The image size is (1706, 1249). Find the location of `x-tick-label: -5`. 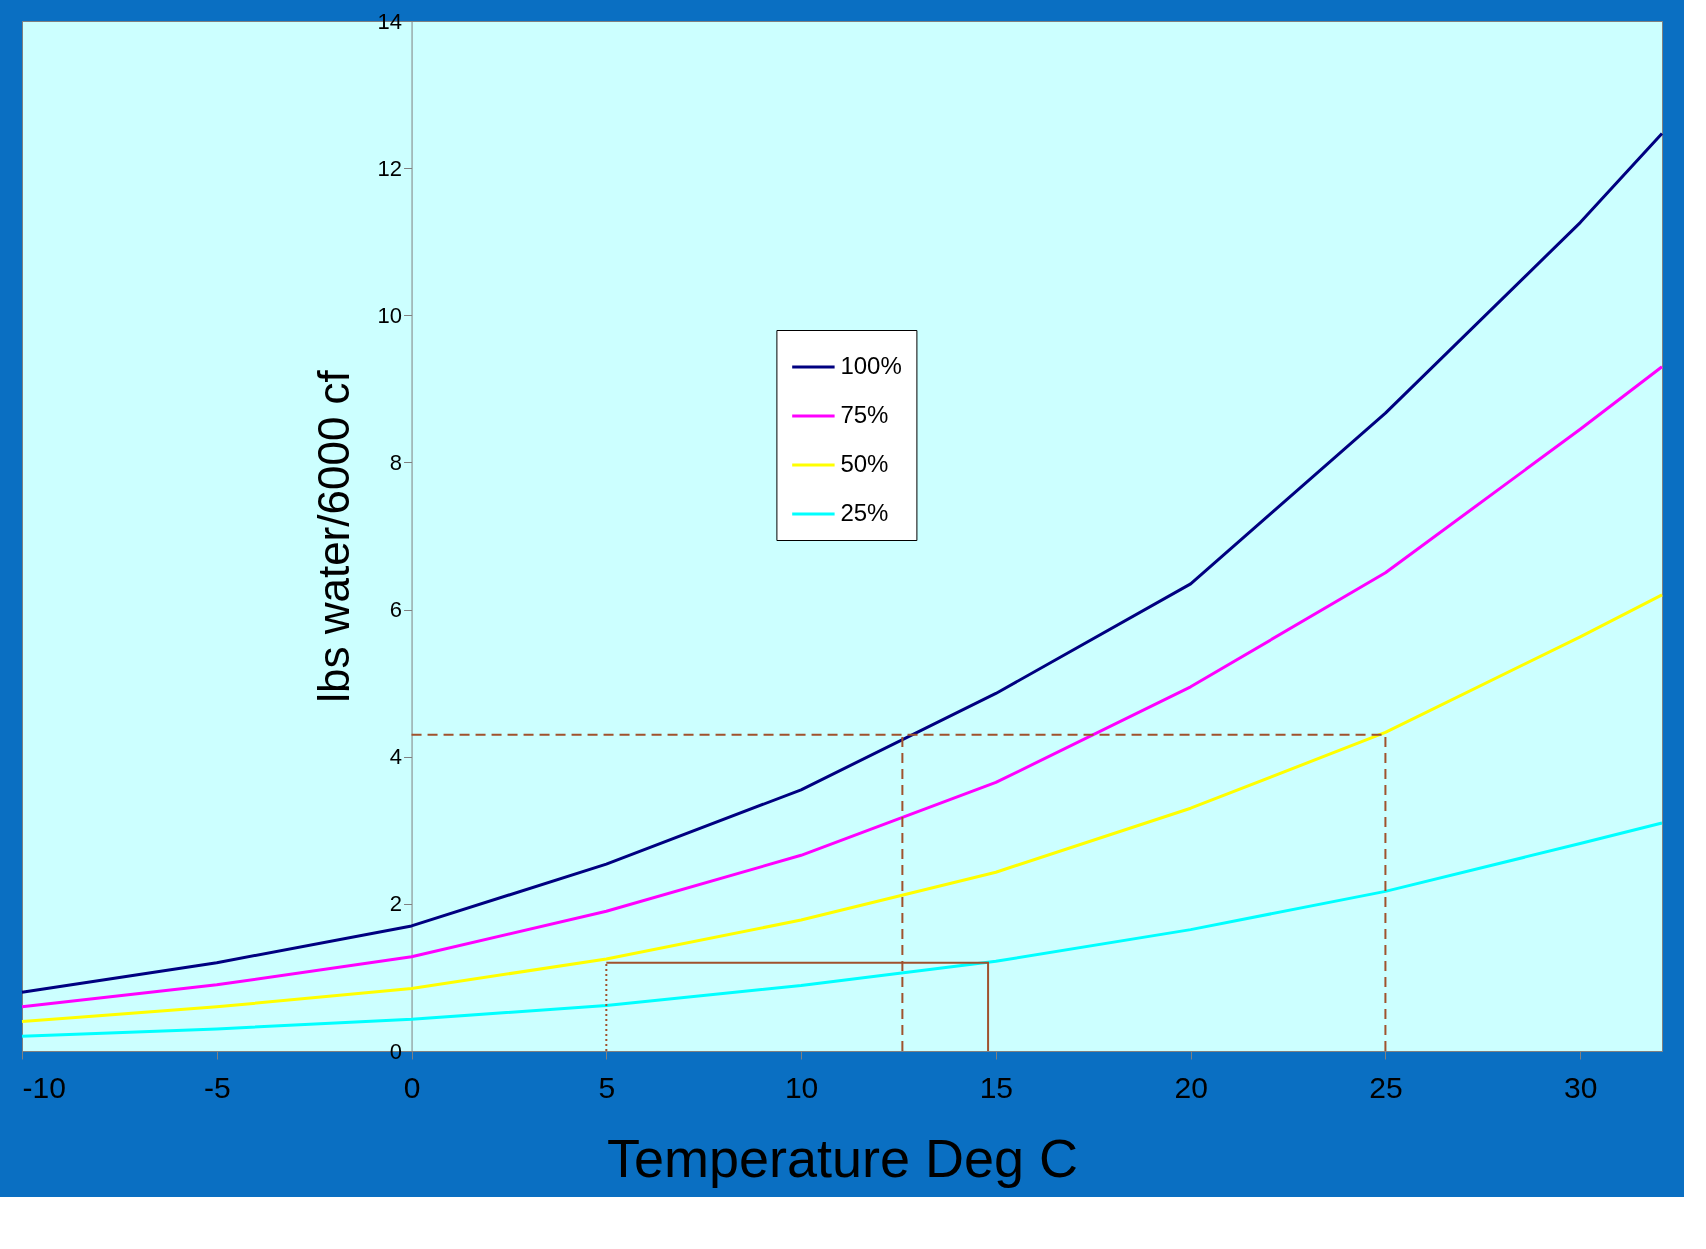

x-tick-label: -5 is located at coordinates (217, 1087).